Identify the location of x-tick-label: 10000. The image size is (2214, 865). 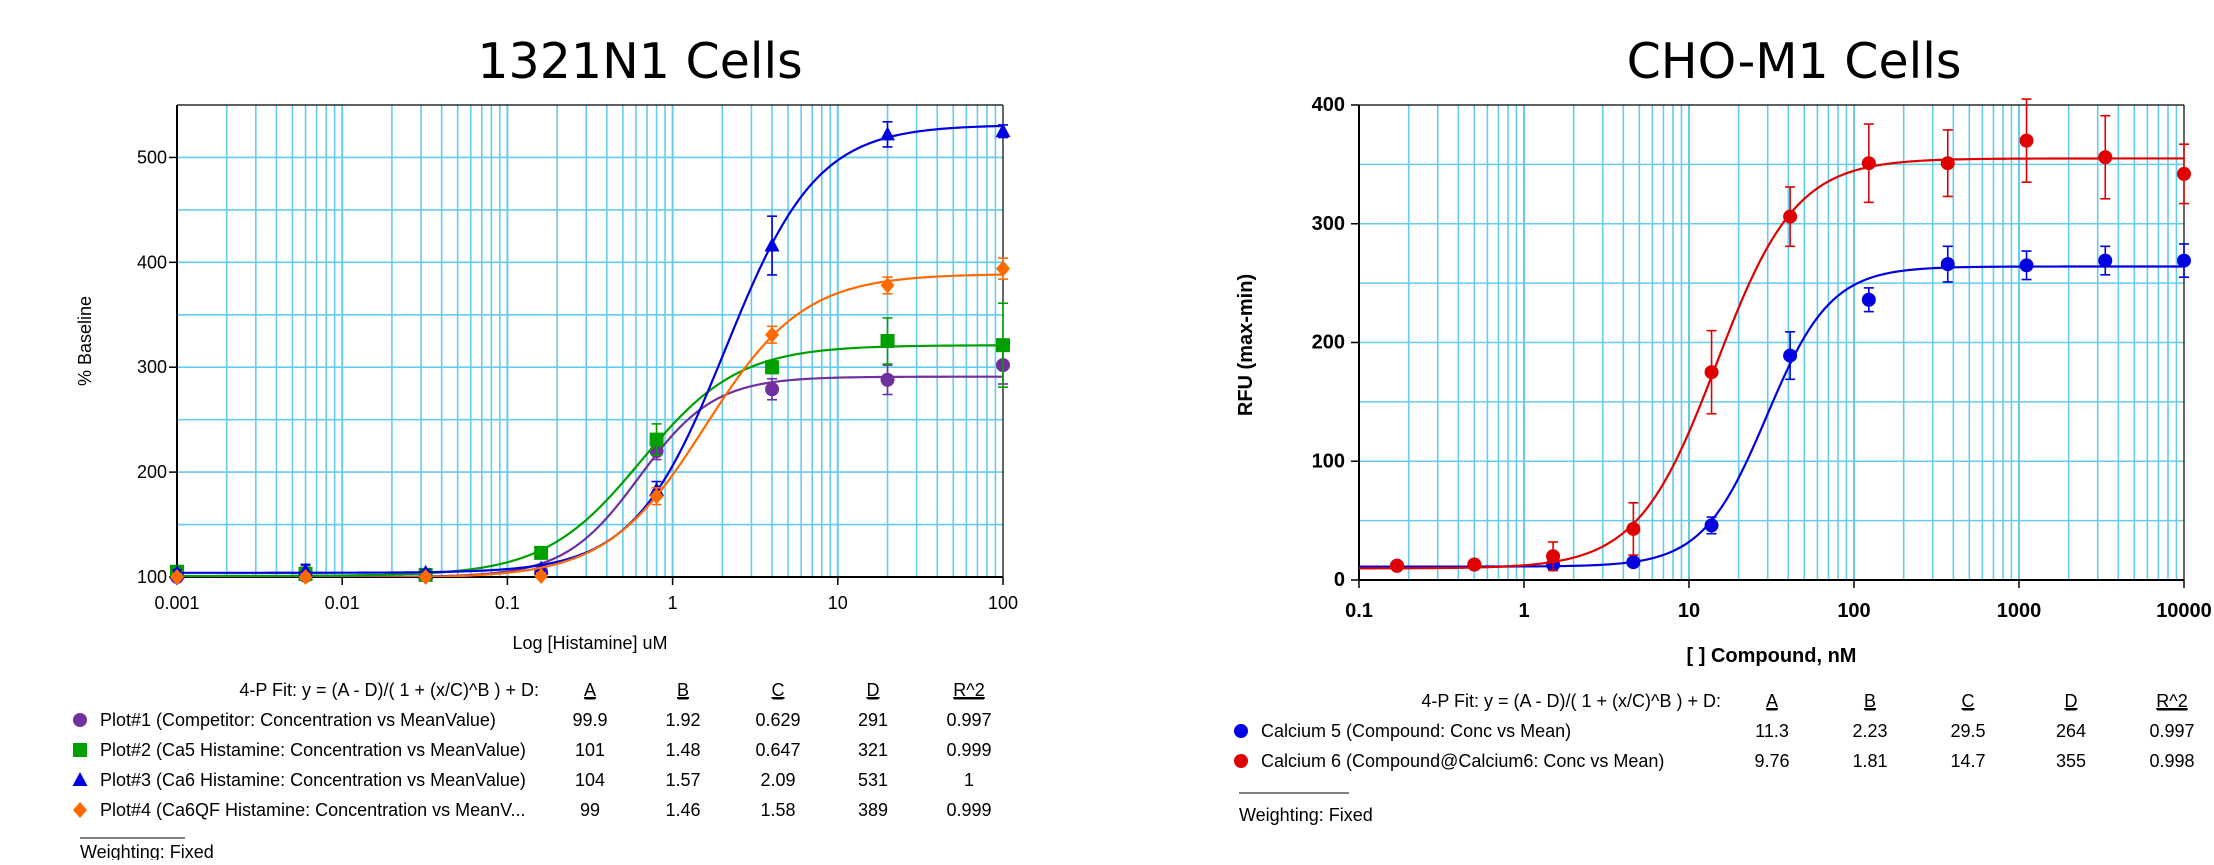
(2184, 611).